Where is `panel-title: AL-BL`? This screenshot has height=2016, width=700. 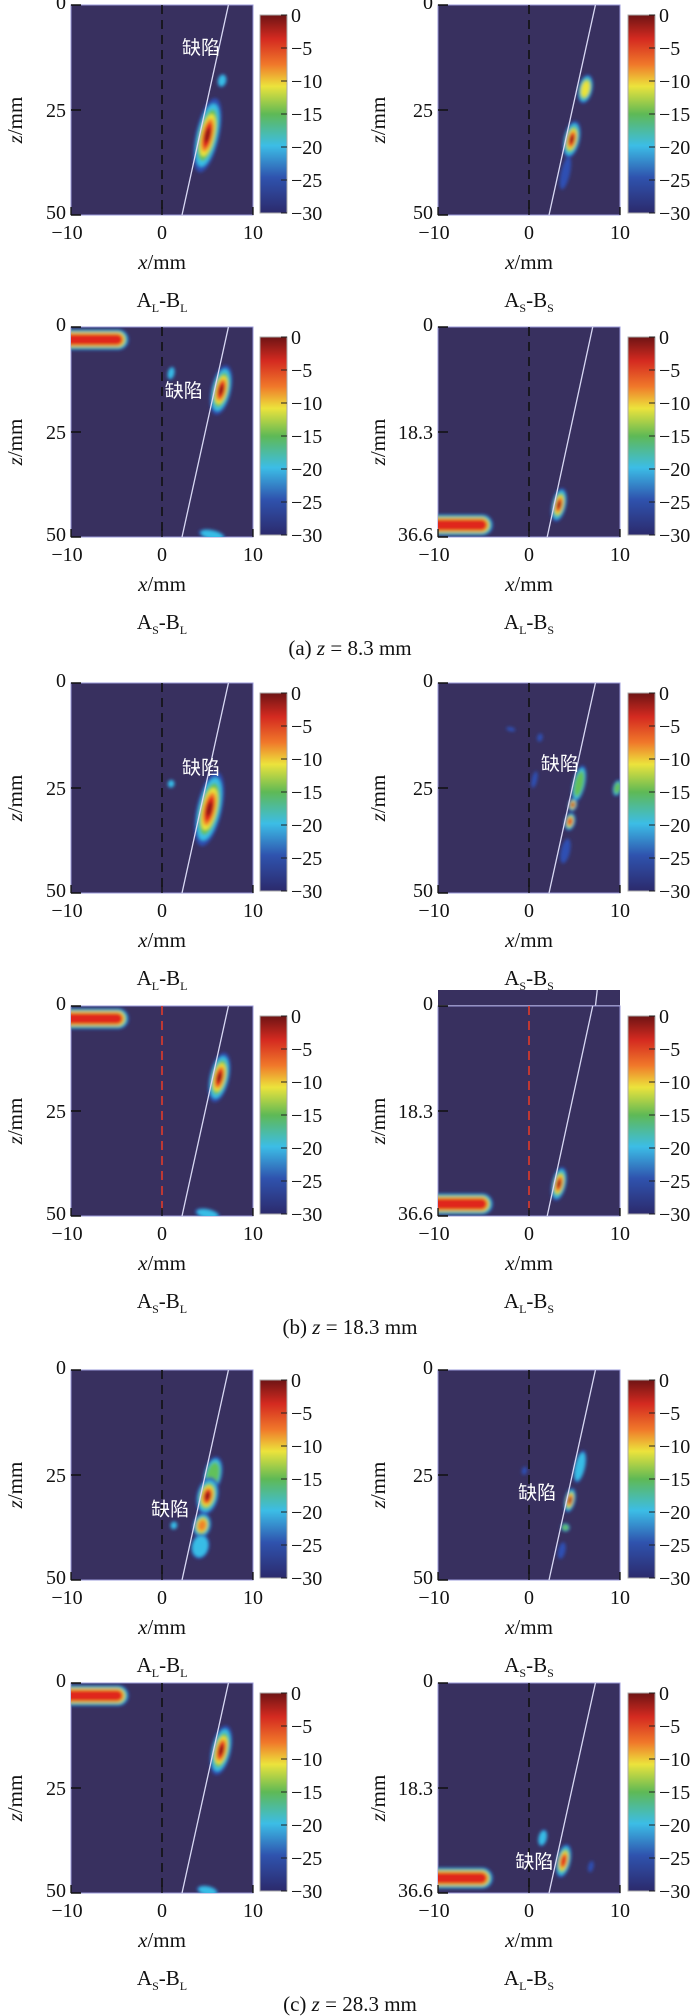 panel-title: AL-BL is located at coordinates (162, 301).